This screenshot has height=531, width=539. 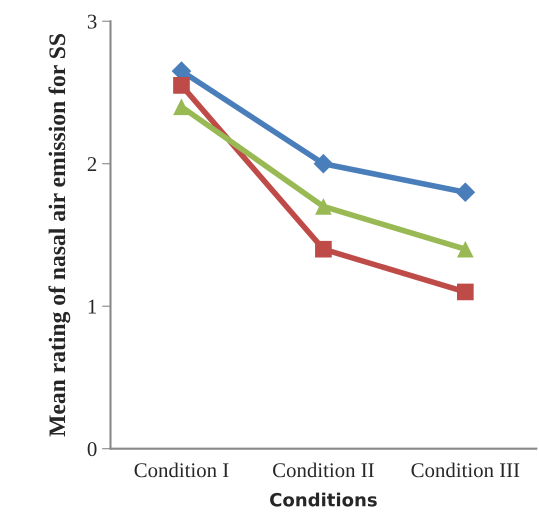 I want to click on y-tick-label: 0, so click(x=92, y=449).